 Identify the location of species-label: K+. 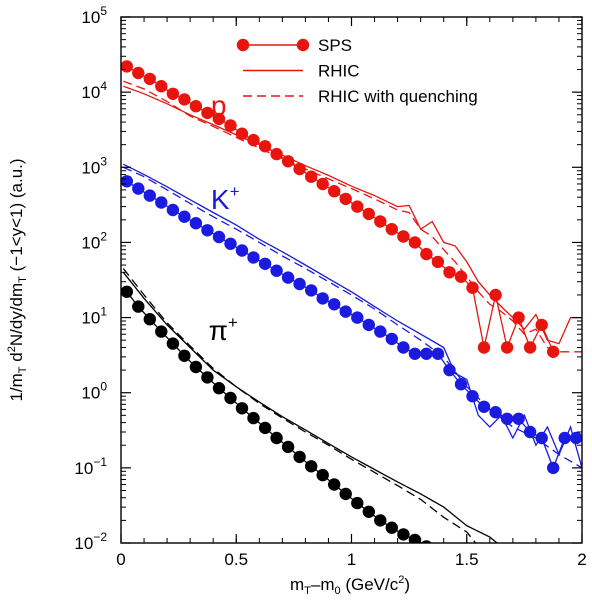
(225, 198).